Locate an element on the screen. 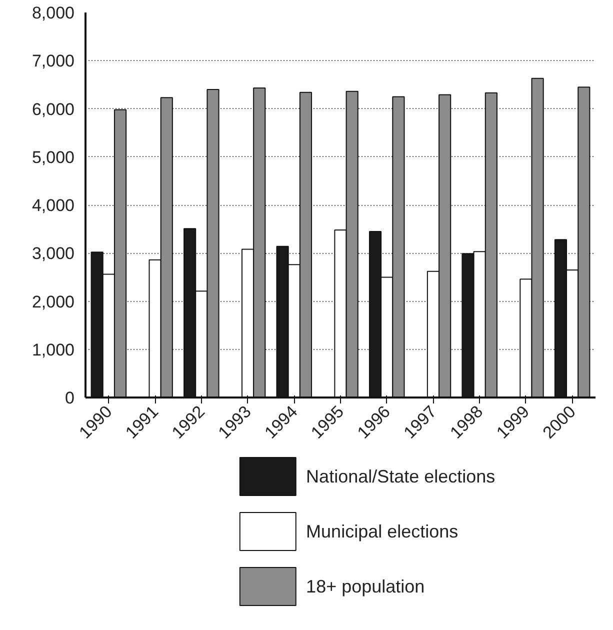 The height and width of the screenshot is (630, 613). y-tick-label: 8,000 is located at coordinates (53, 13).